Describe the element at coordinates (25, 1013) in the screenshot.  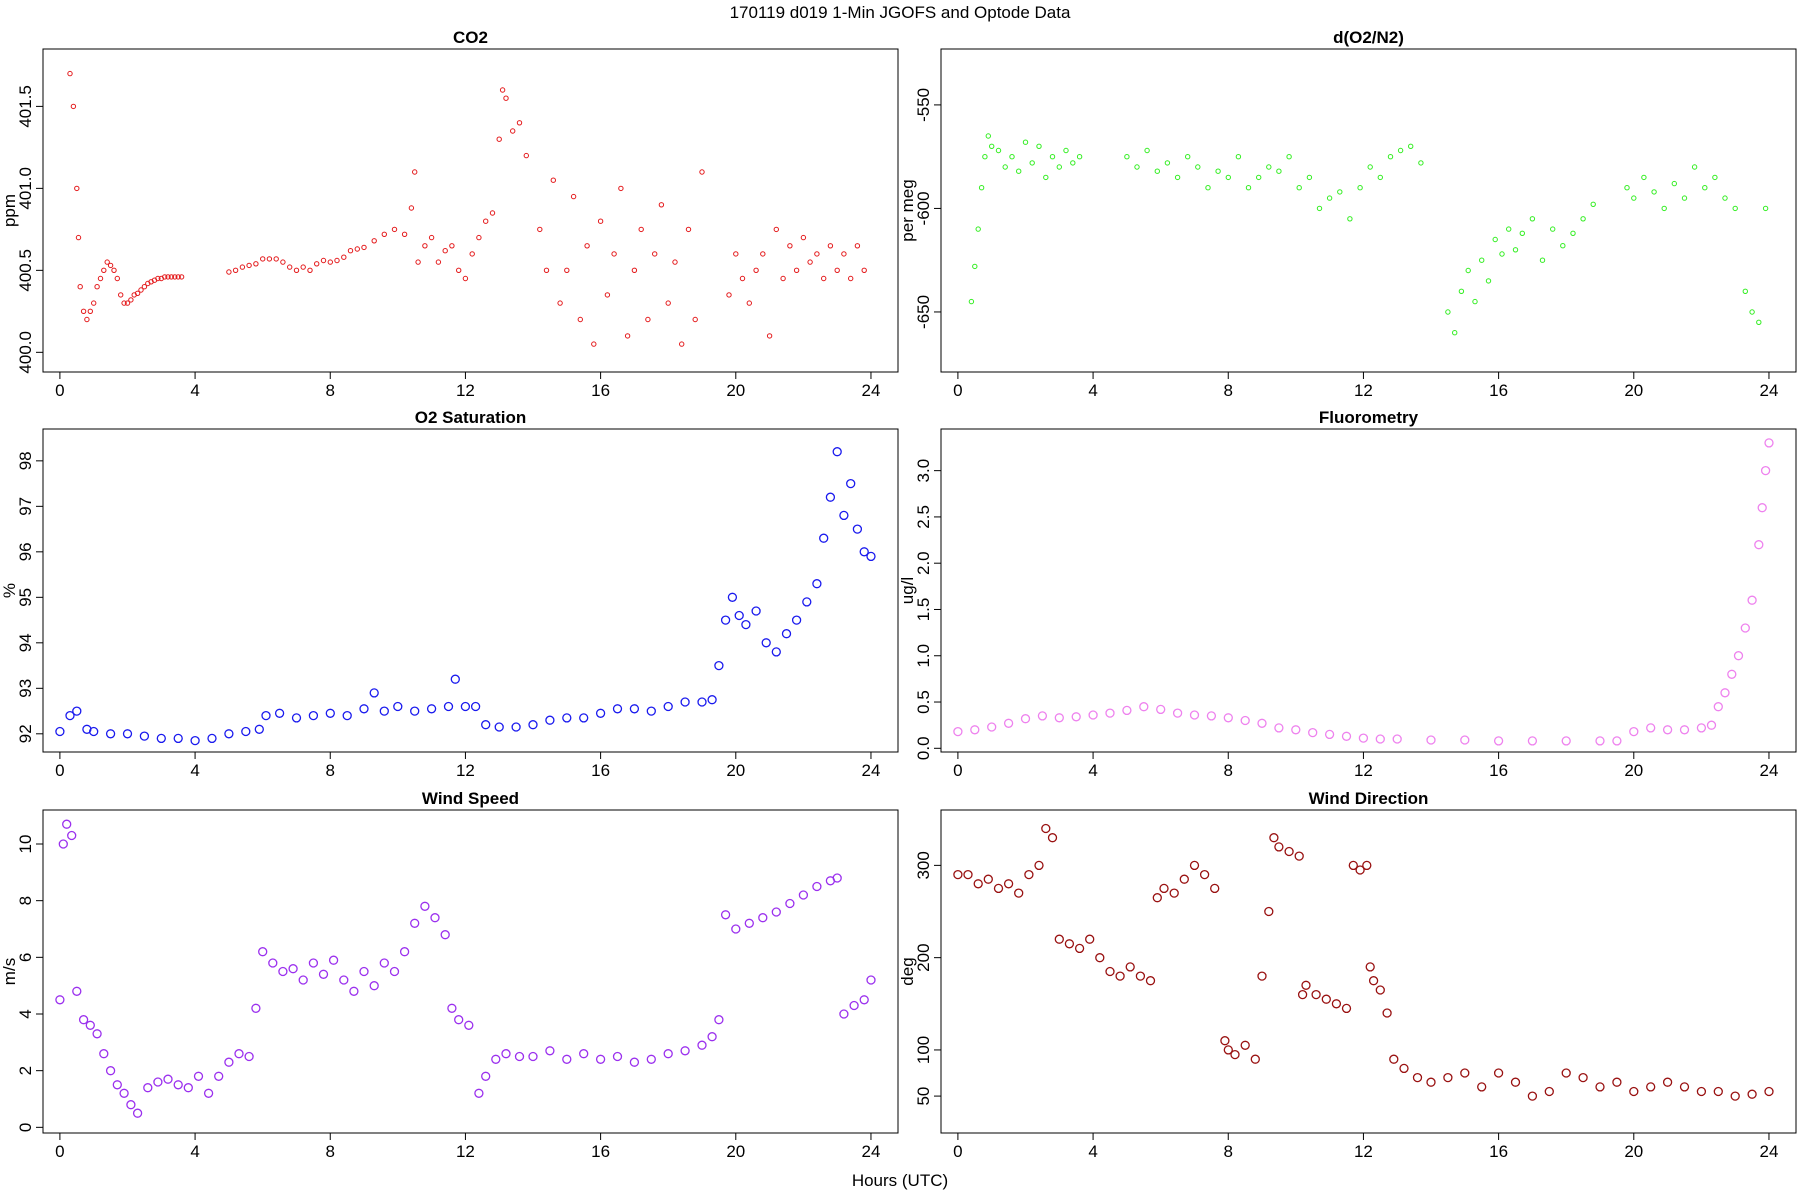
I see `y-tick-label: 4` at that location.